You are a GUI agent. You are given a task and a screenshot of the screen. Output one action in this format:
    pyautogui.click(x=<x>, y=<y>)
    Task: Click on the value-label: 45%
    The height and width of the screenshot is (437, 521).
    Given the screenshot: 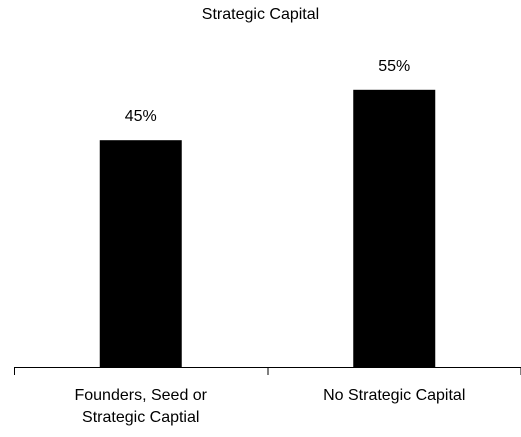 What is the action you would take?
    pyautogui.click(x=140, y=117)
    